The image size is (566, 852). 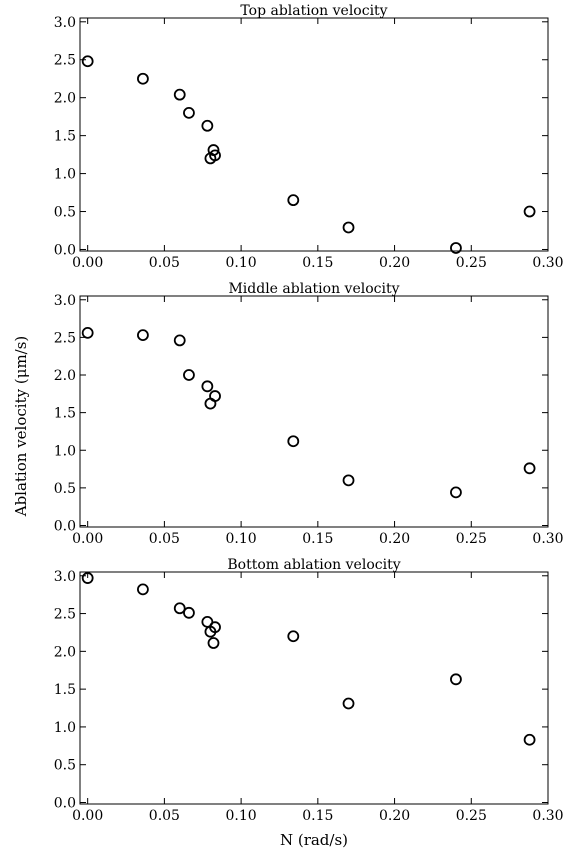 What do you see at coordinates (65, 250) in the screenshot?
I see `top-y-tick-label: 0.0` at bounding box center [65, 250].